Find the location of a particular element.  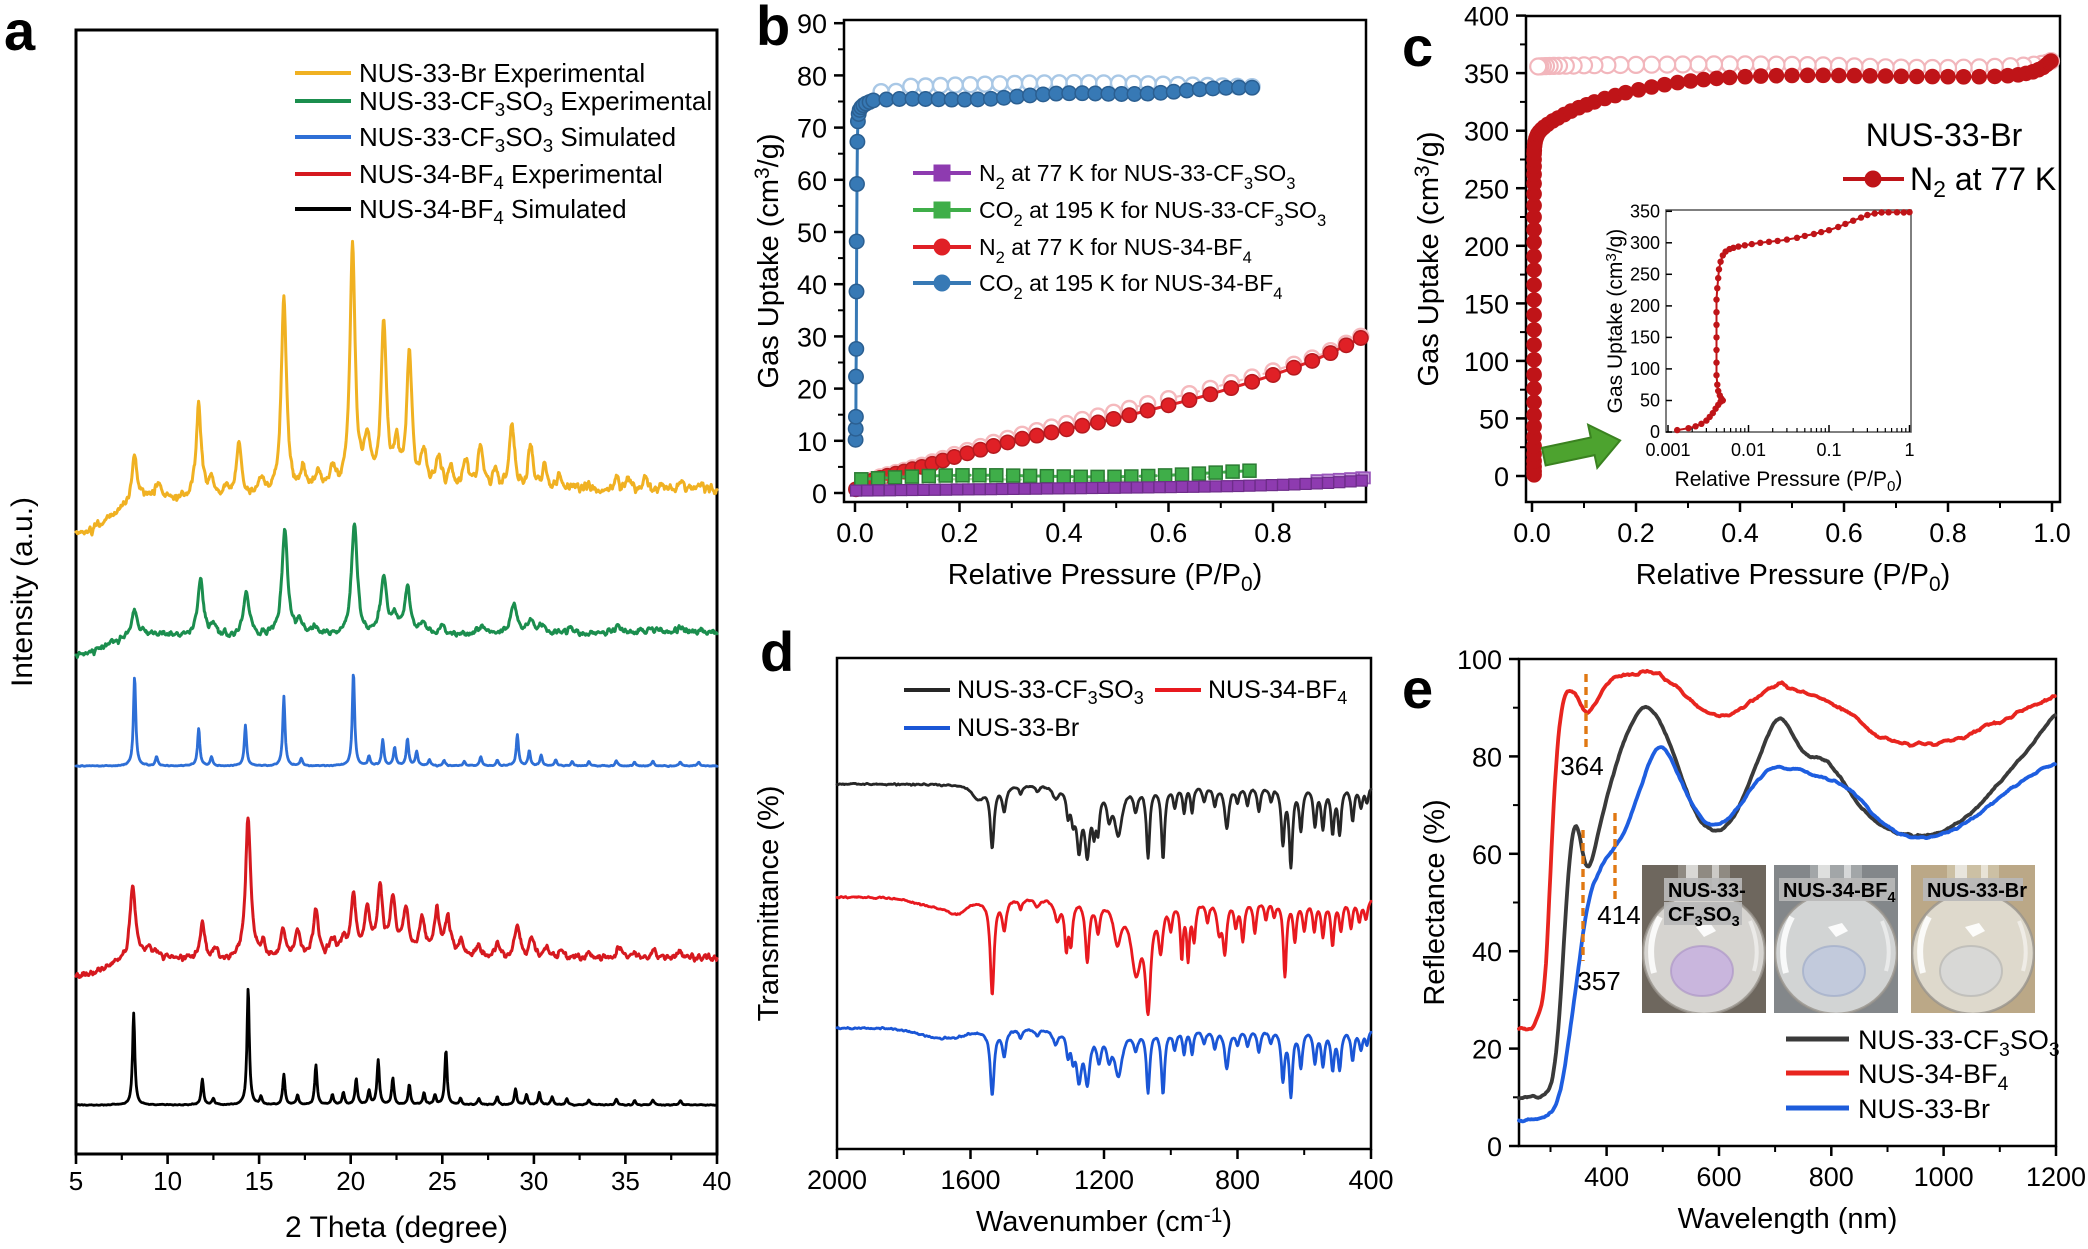

svg-text: 1.0 is located at coordinates (2052, 533).